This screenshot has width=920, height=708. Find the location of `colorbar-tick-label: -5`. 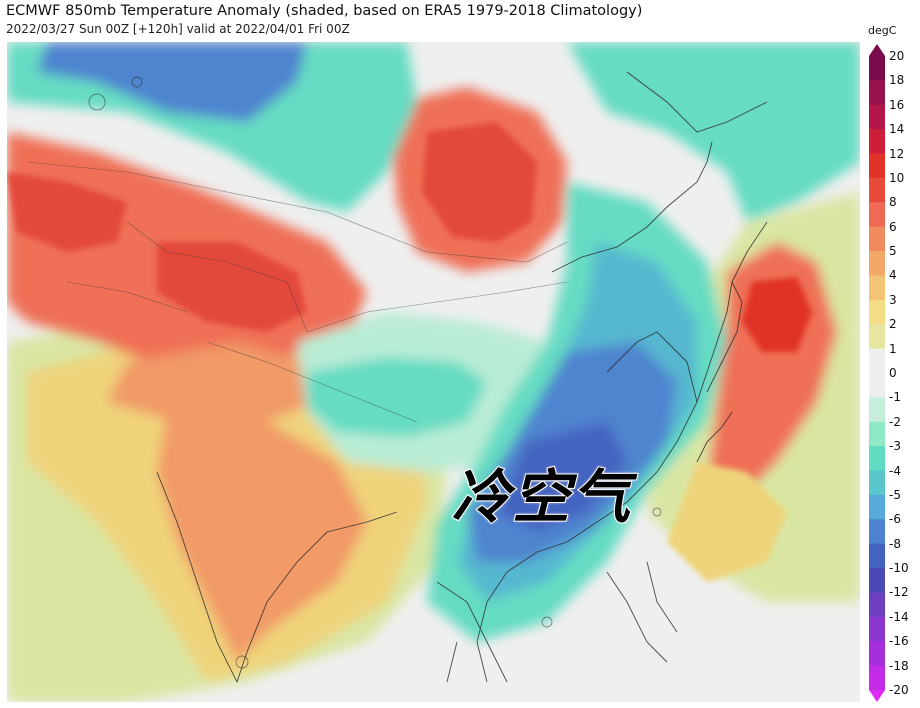

colorbar-tick-label: -5 is located at coordinates (895, 494).